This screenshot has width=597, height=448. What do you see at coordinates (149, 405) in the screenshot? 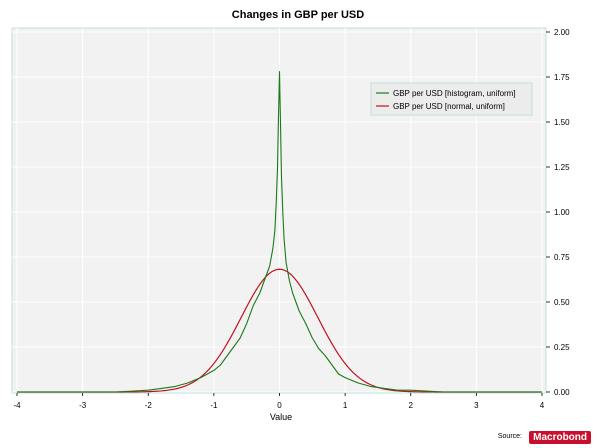
I see `x-tick-label: -2` at bounding box center [149, 405].